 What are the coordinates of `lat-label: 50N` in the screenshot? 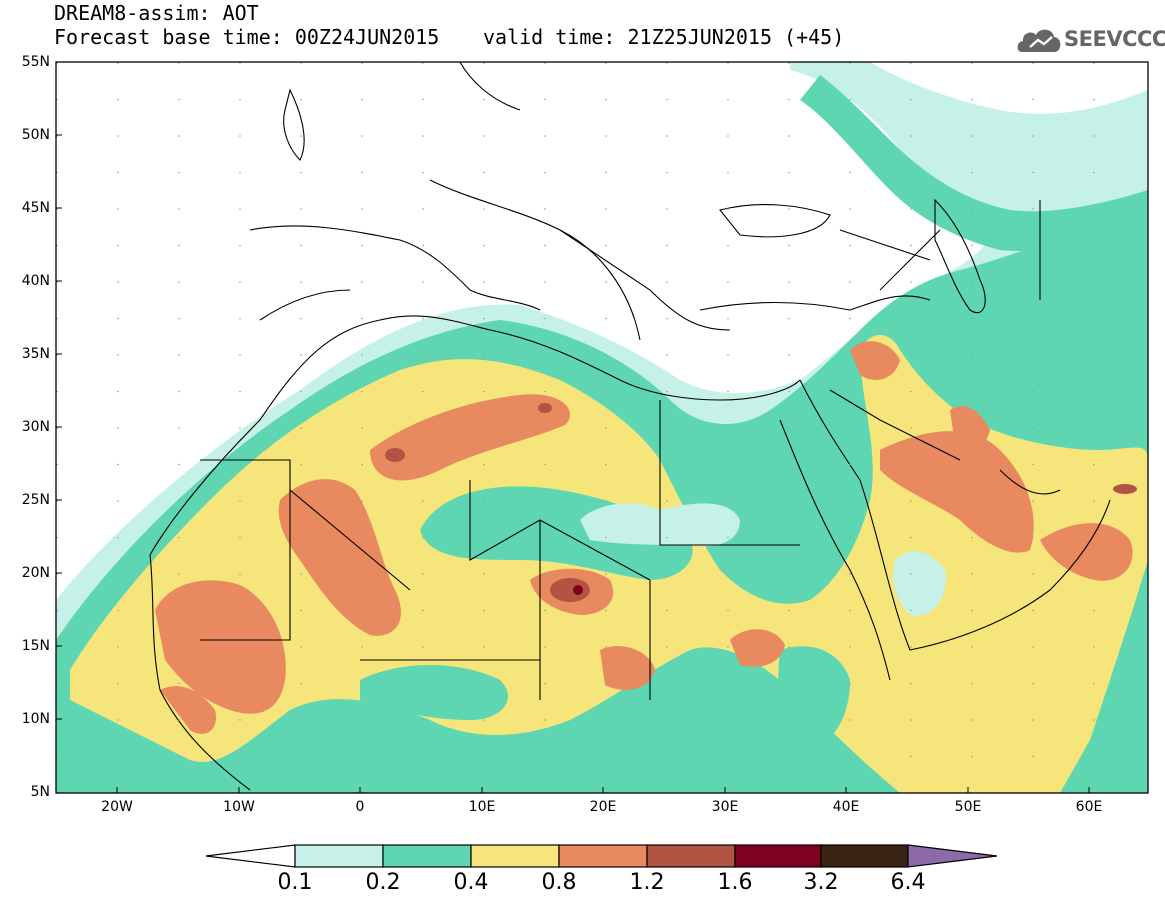 It's located at (35, 135).